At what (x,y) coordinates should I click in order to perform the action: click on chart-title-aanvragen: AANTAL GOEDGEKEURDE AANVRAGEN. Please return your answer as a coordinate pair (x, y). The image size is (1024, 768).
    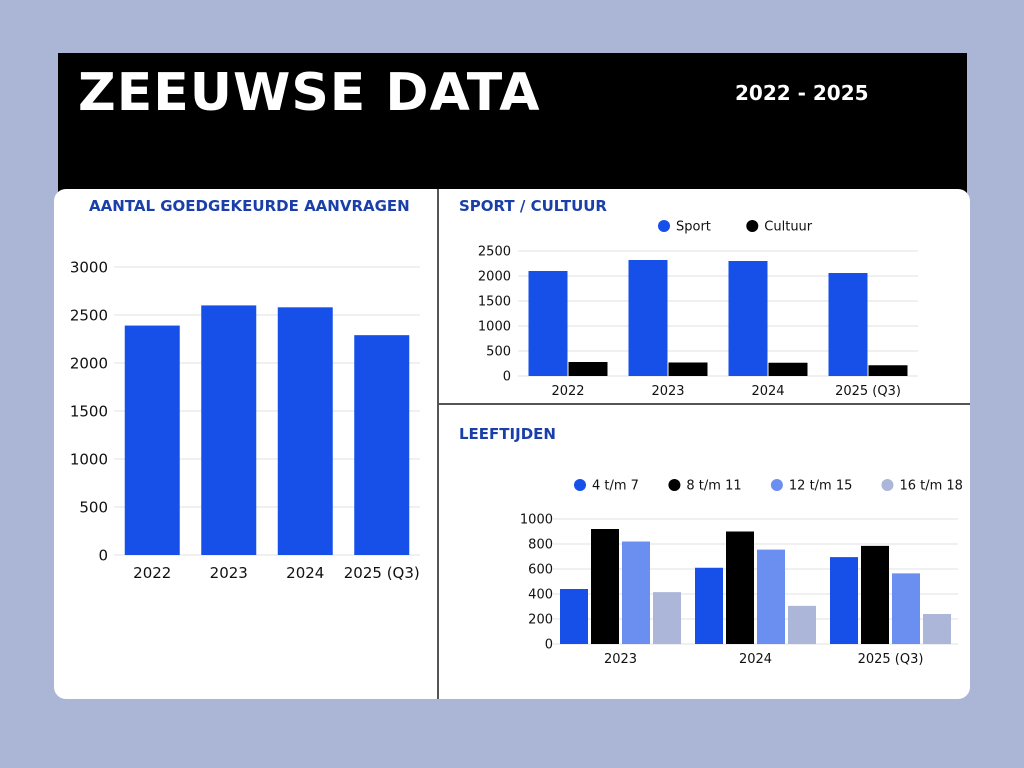
    Looking at the image, I should click on (249, 206).